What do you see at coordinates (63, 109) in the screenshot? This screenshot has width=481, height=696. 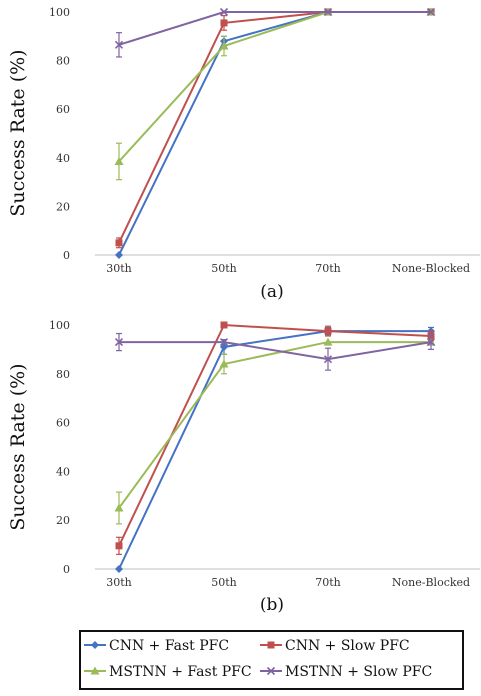 I see `panel-a-y-tick-label: 60` at bounding box center [63, 109].